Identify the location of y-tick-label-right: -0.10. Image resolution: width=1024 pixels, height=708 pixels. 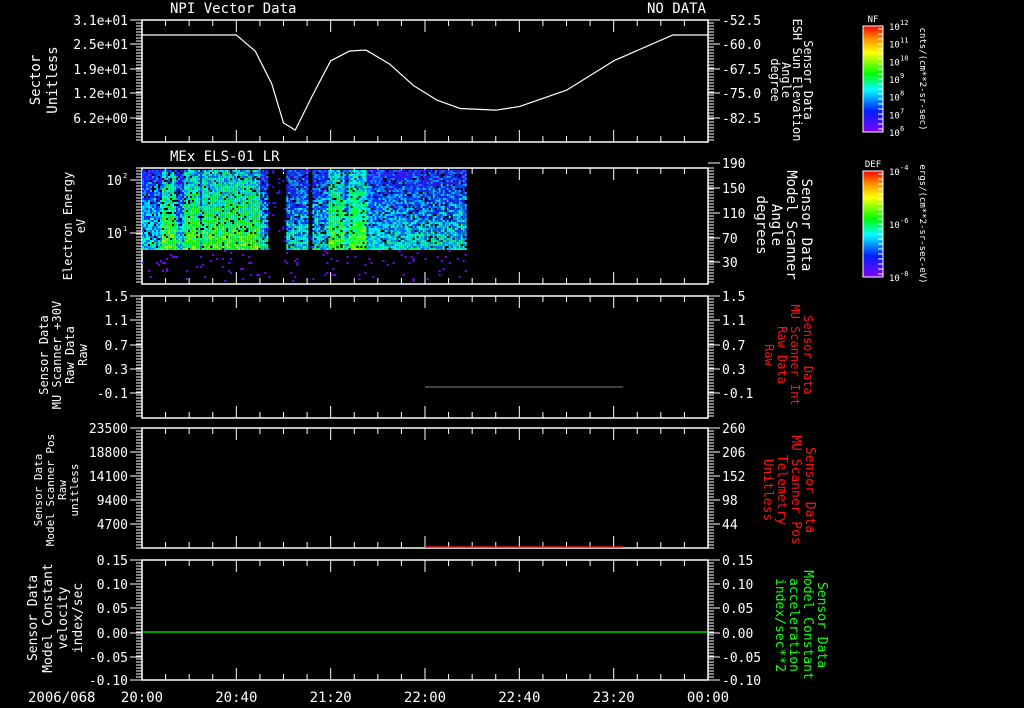
(741, 681).